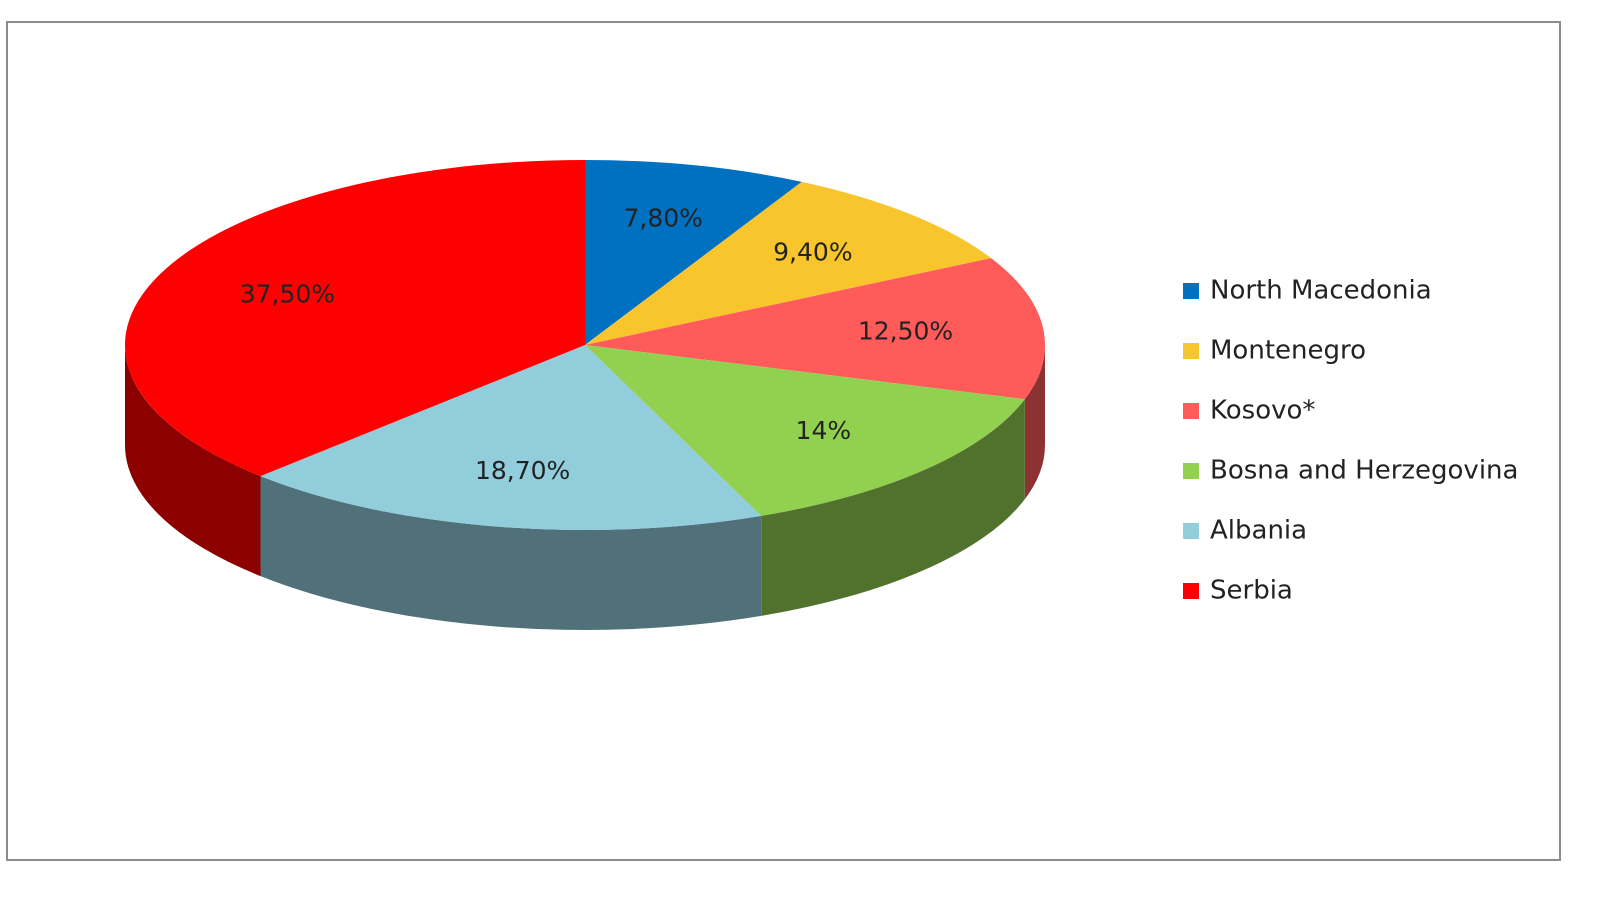 The width and height of the screenshot is (1600, 900). Describe the element at coordinates (824, 430) in the screenshot. I see `data-label: 14%` at that location.